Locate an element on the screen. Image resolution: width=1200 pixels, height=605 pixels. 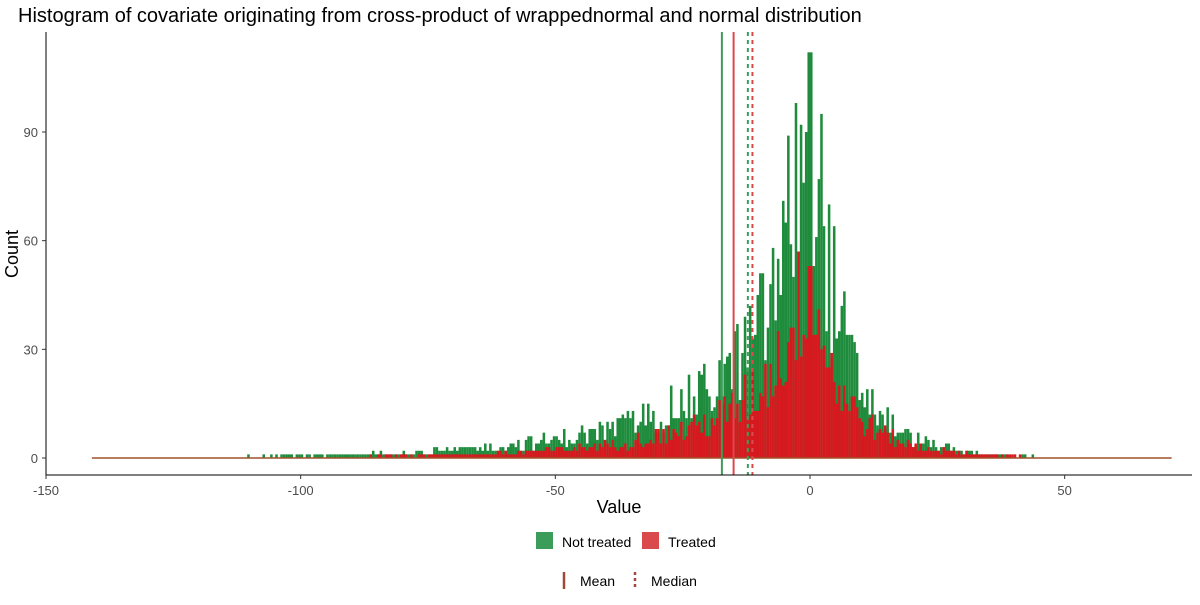
y-tick-label: 90 is located at coordinates (31, 132).